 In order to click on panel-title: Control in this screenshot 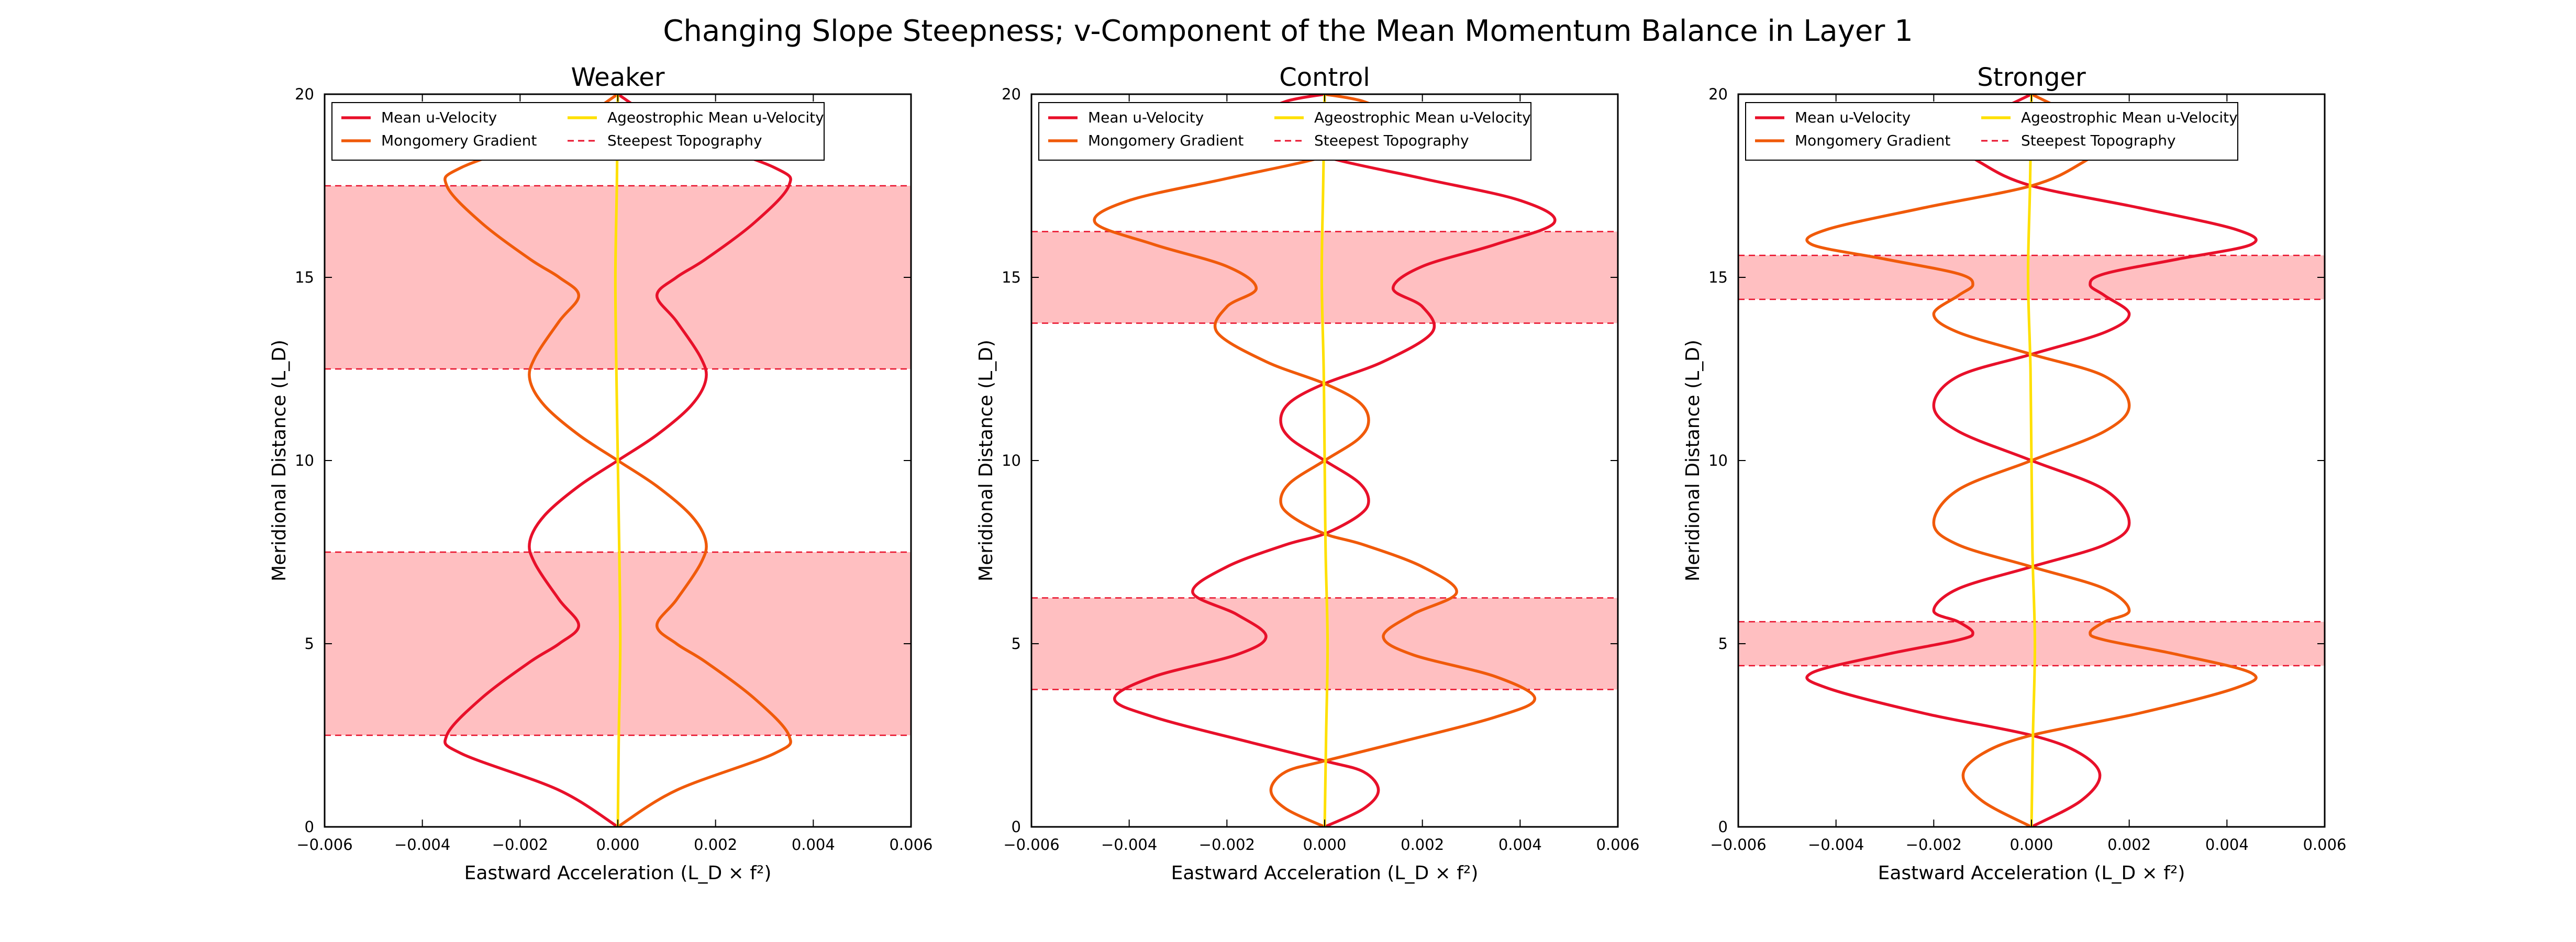, I will do `click(1324, 77)`.